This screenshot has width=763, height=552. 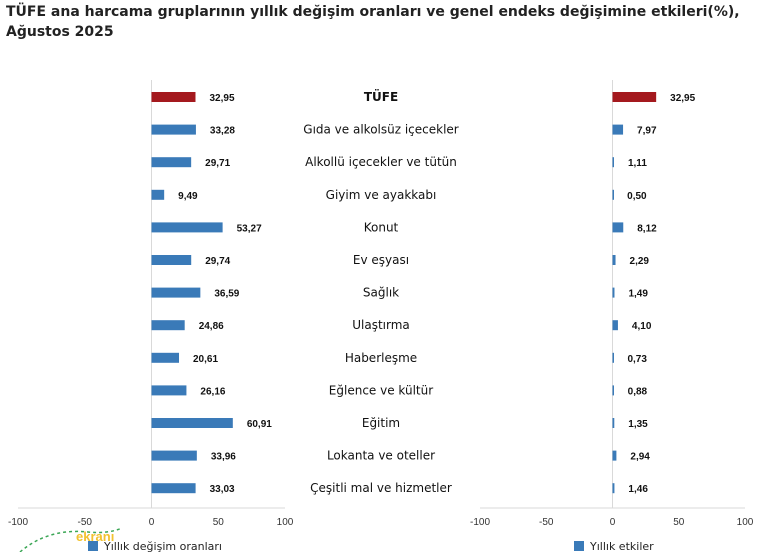 I want to click on right-value-label: 1,11, so click(x=637, y=163).